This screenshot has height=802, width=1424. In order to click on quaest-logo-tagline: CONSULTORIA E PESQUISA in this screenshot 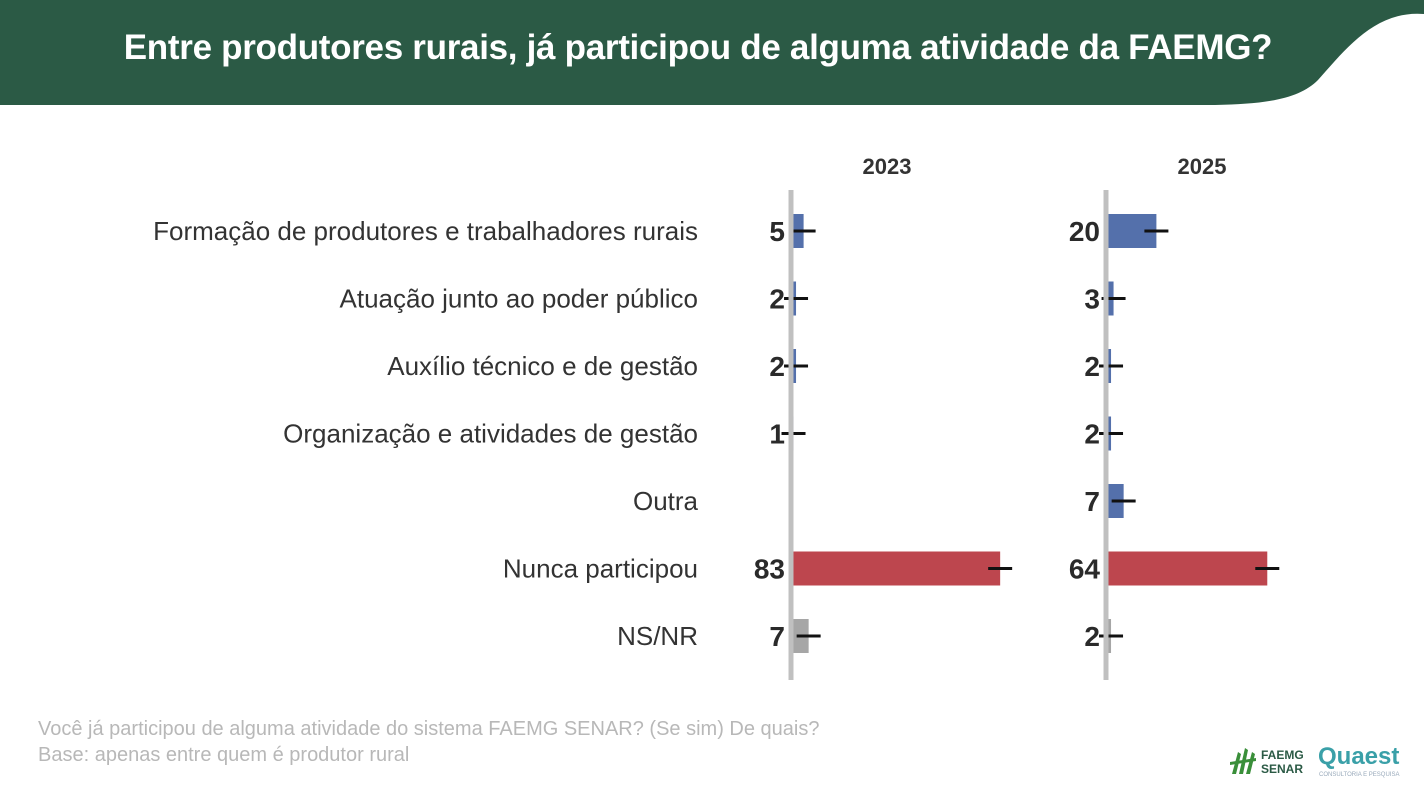, I will do `click(1359, 775)`.